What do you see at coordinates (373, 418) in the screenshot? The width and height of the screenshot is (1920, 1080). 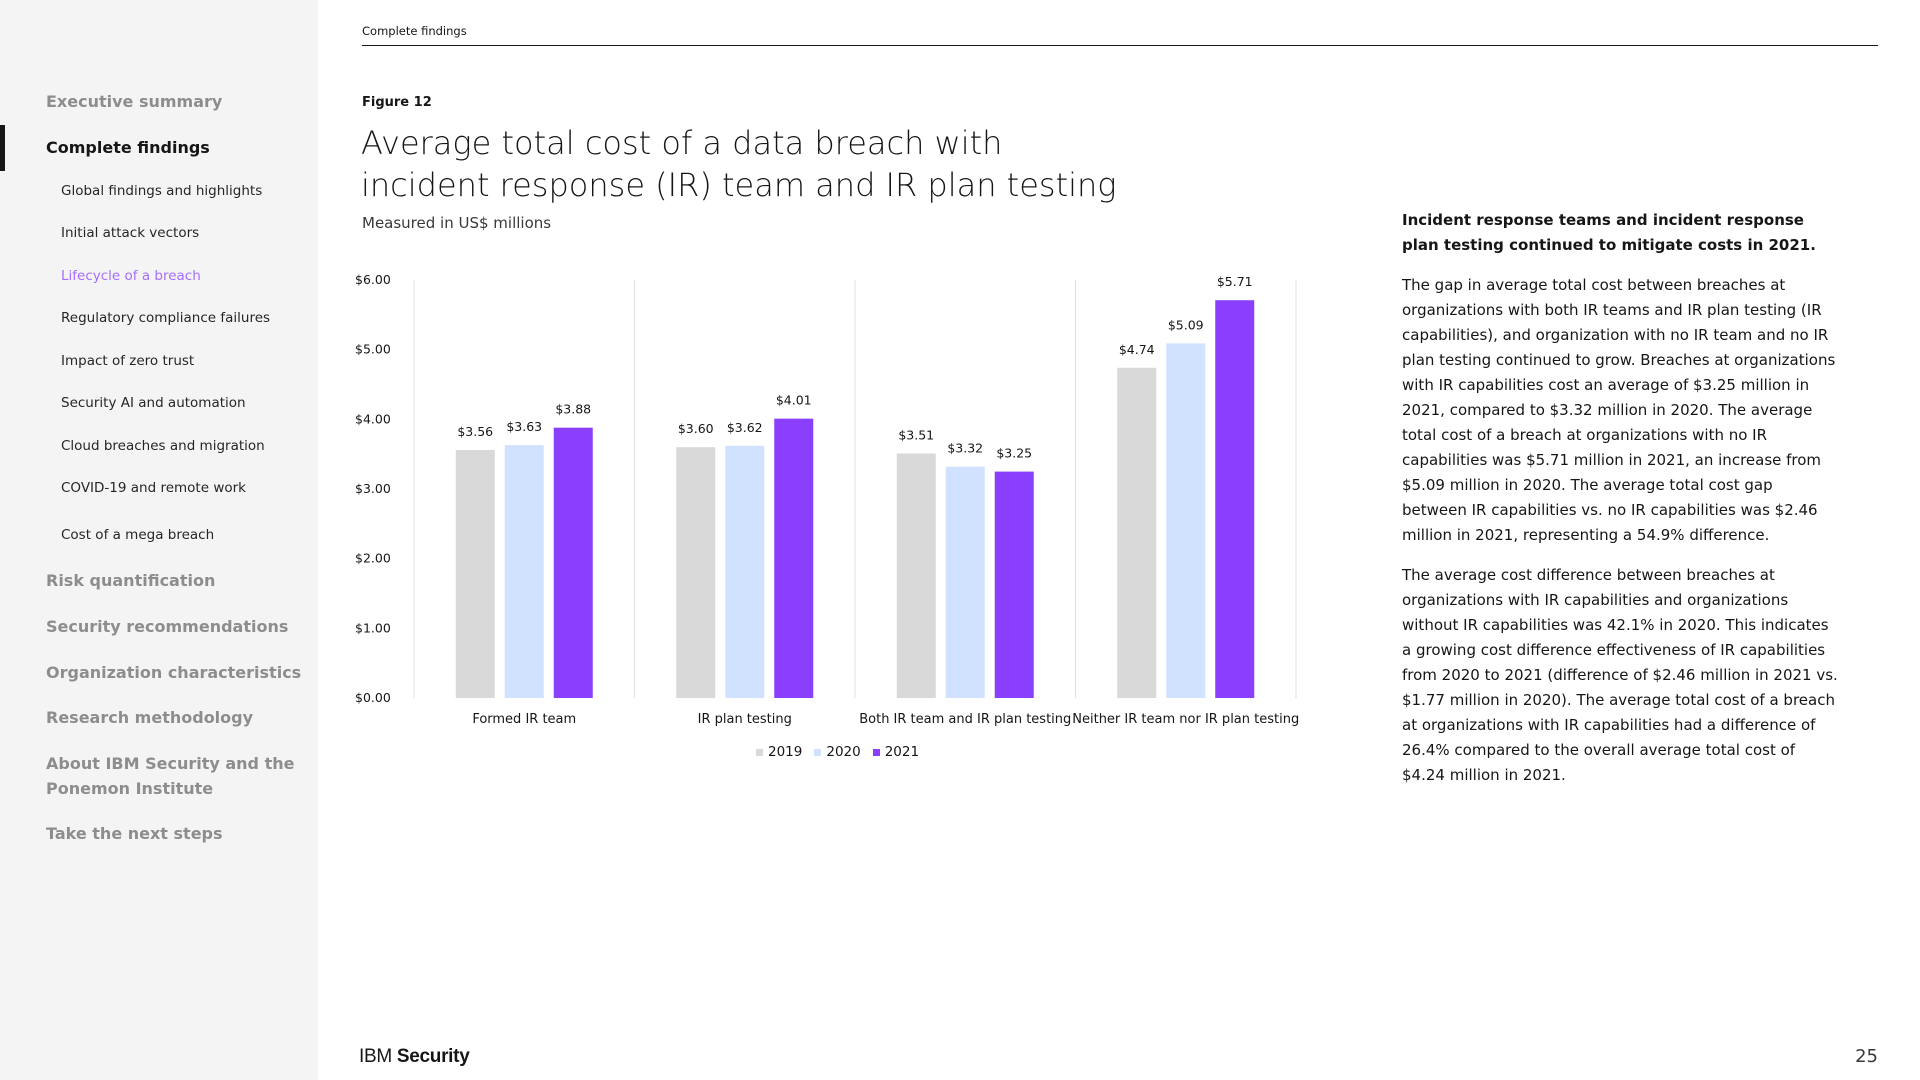 I see `y-tick-label: $4.00` at bounding box center [373, 418].